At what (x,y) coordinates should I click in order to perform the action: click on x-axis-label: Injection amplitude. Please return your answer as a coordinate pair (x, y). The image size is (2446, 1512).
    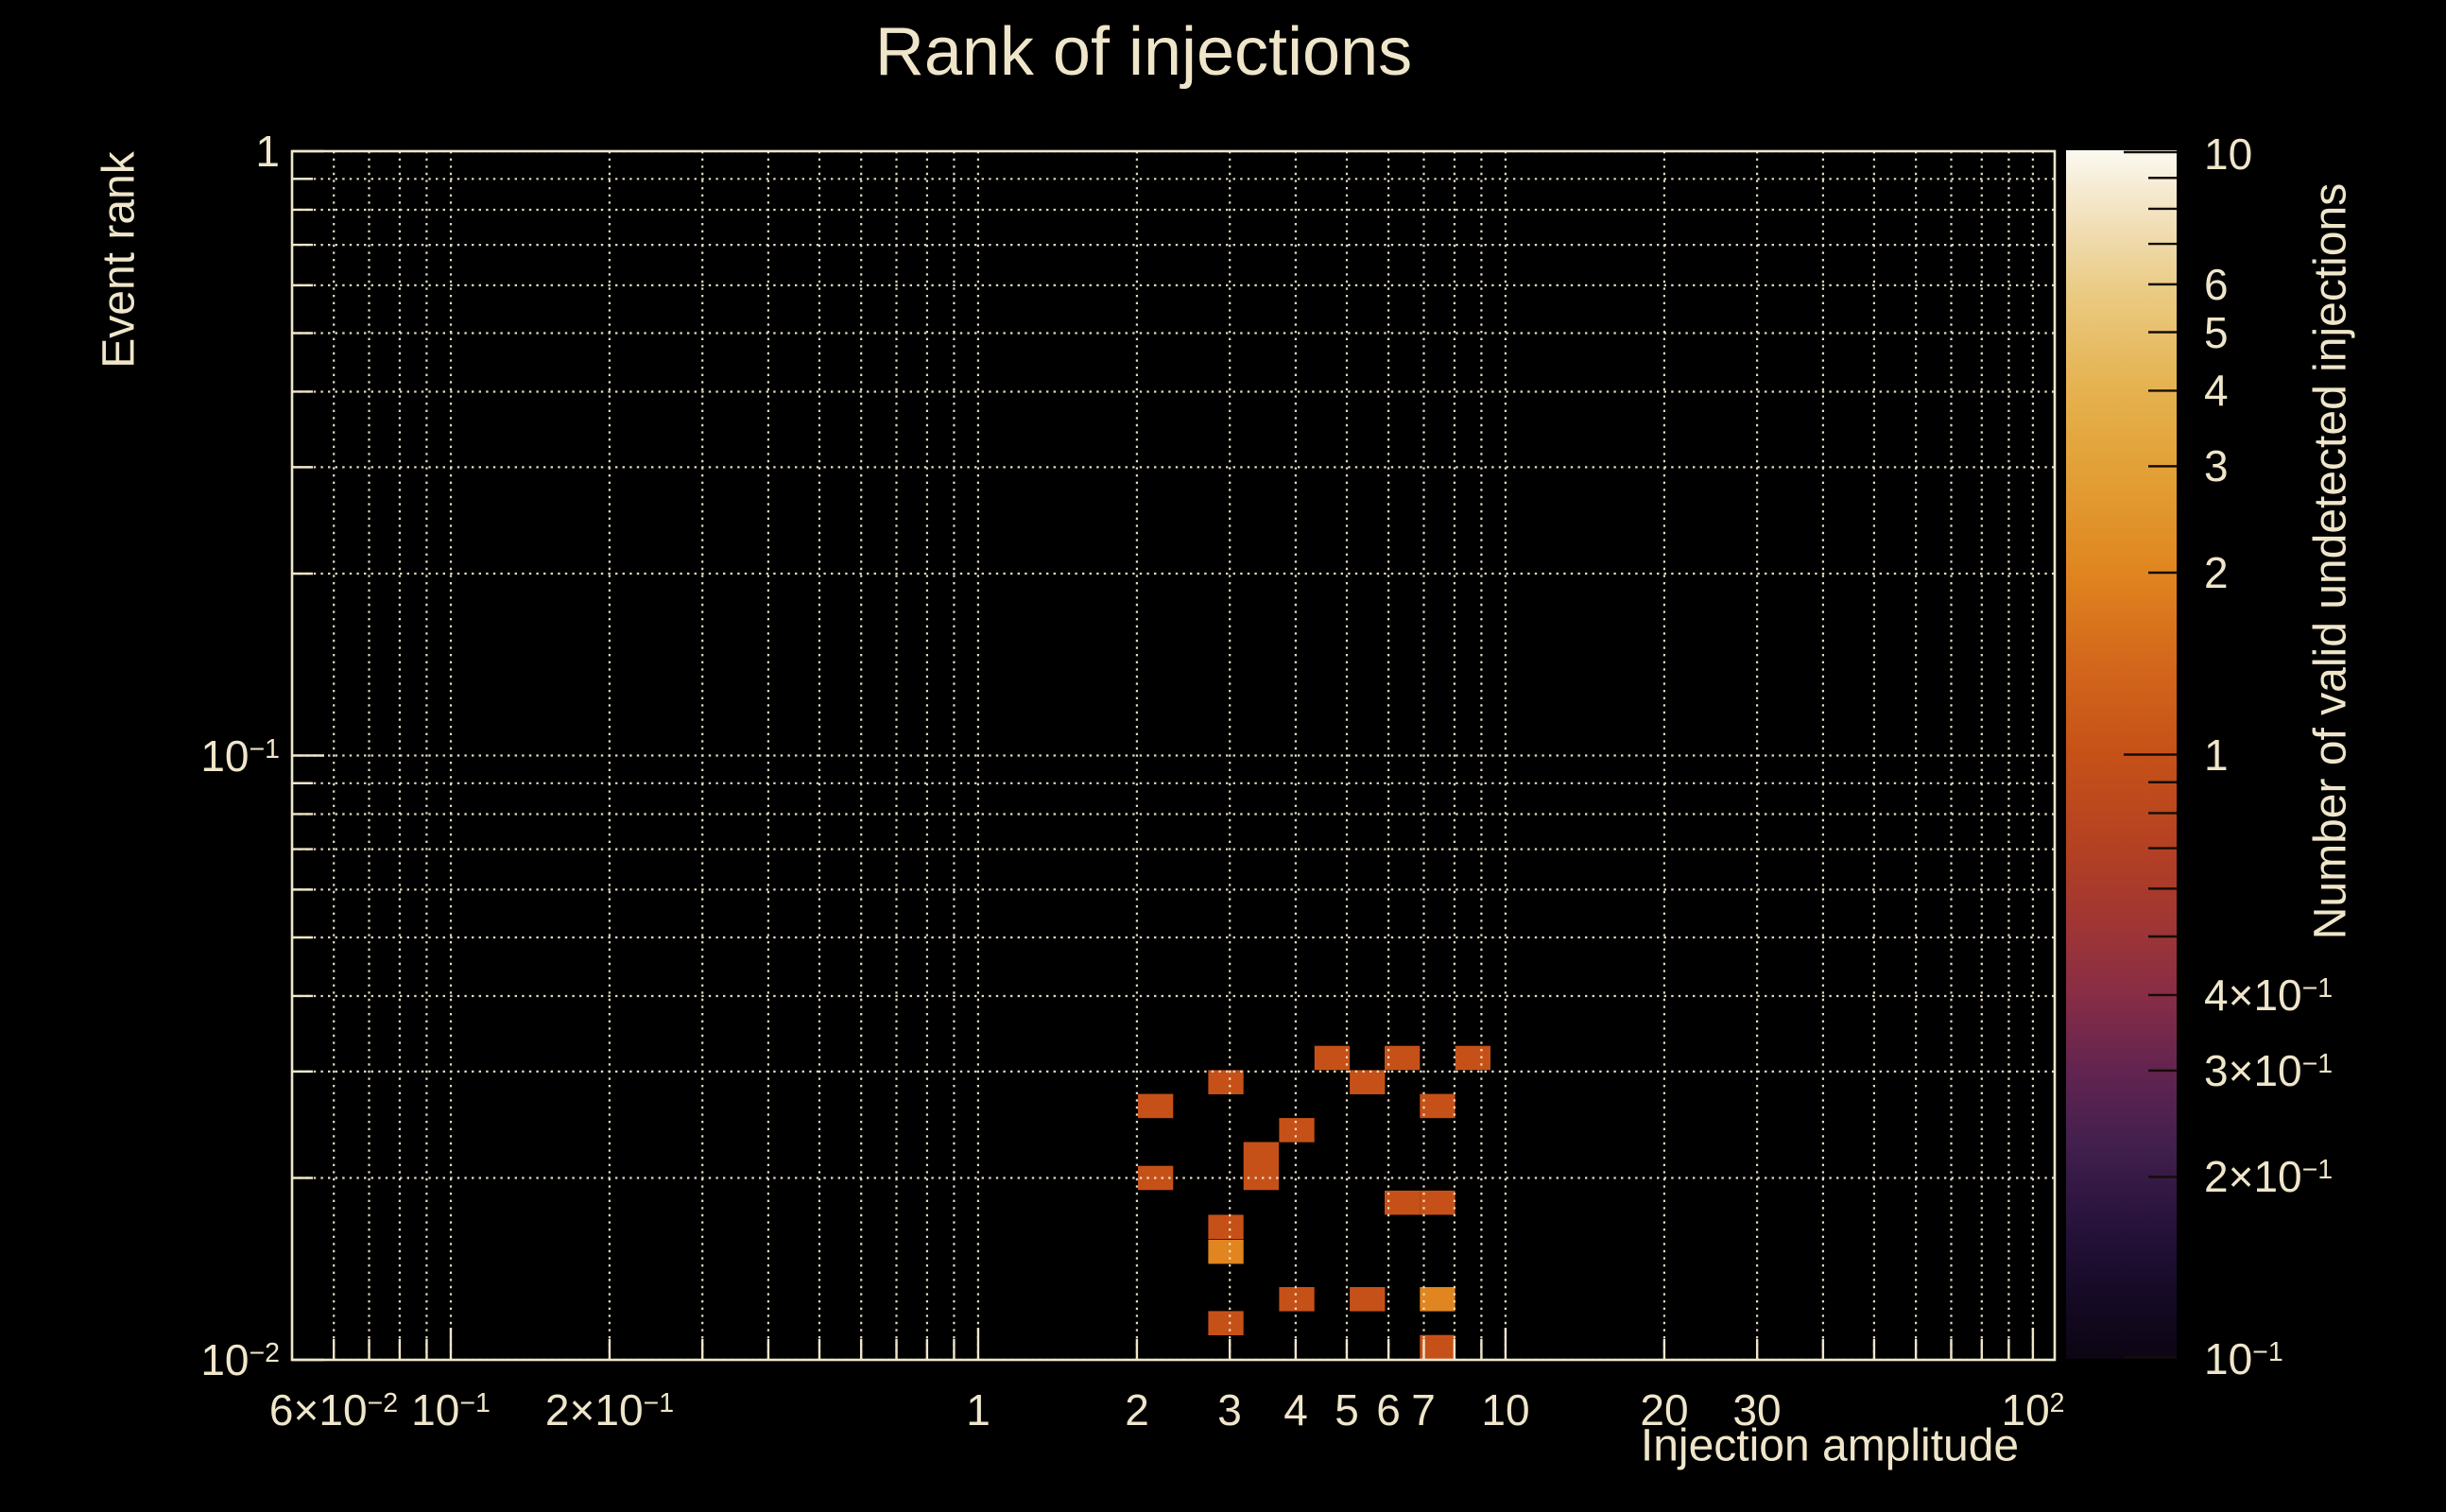
    Looking at the image, I should click on (1830, 1445).